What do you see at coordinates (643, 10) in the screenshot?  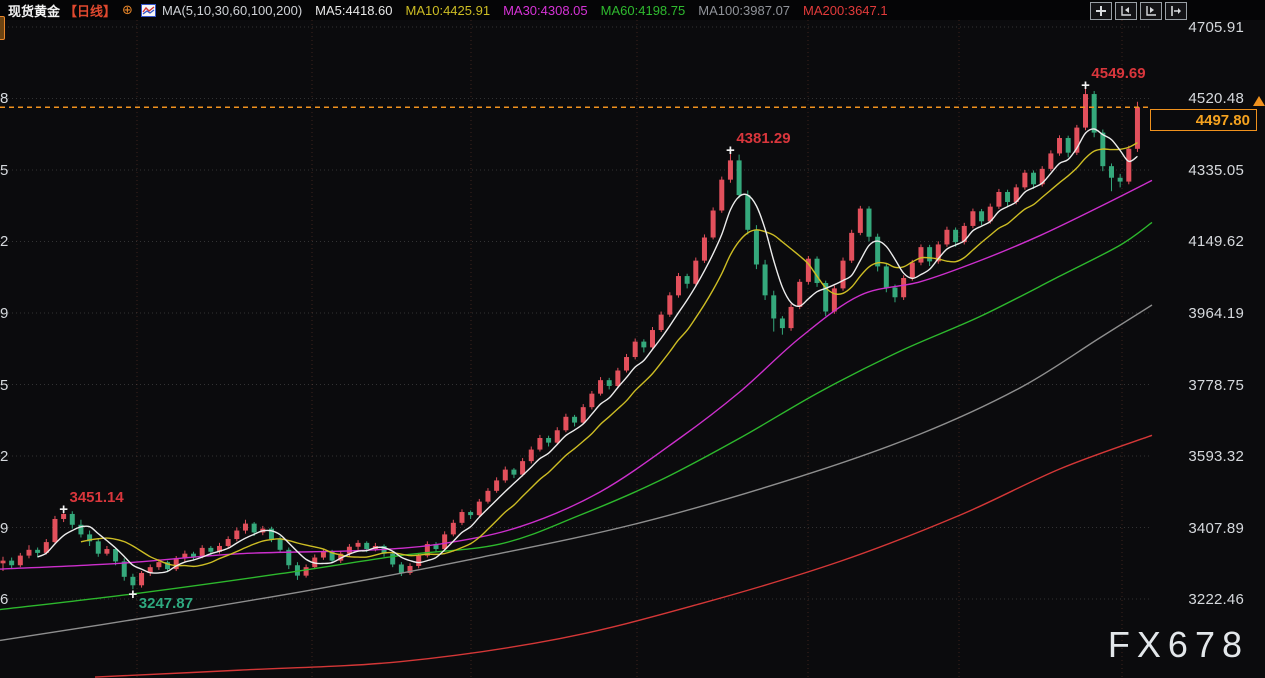 I see `ma-legend-item: MA60:4198.75` at bounding box center [643, 10].